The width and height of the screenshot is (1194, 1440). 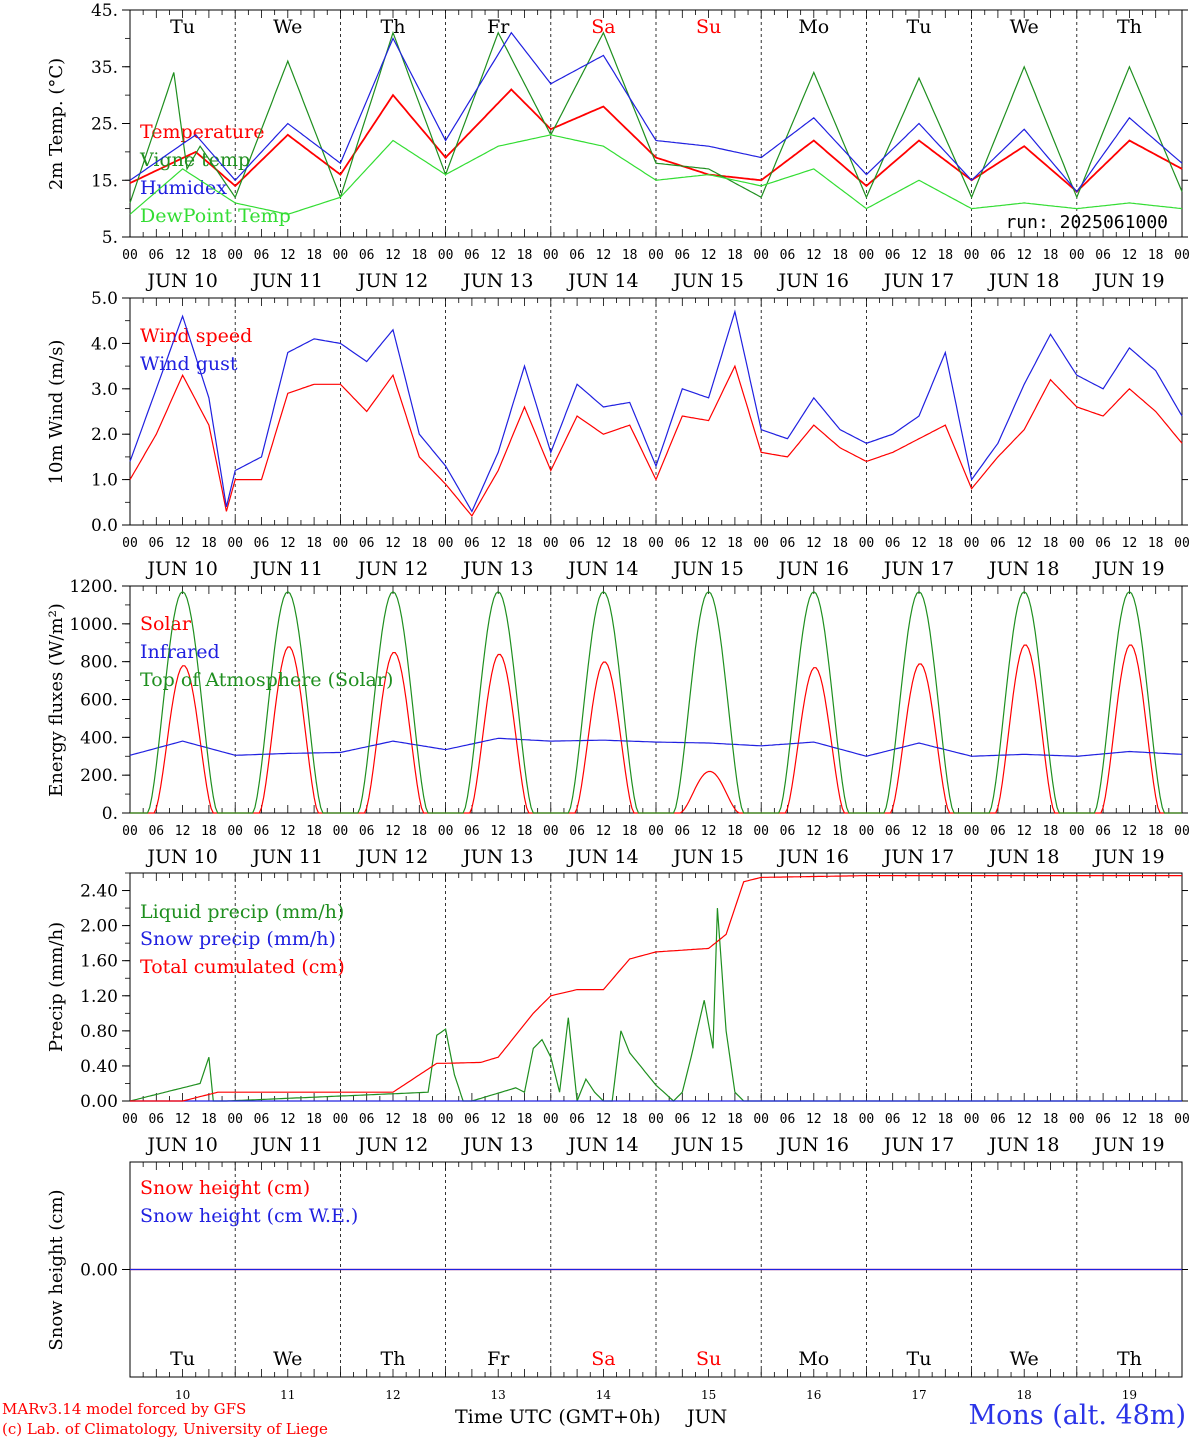 What do you see at coordinates (99, 997) in the screenshot?
I see `y-tick-label: 1.20` at bounding box center [99, 997].